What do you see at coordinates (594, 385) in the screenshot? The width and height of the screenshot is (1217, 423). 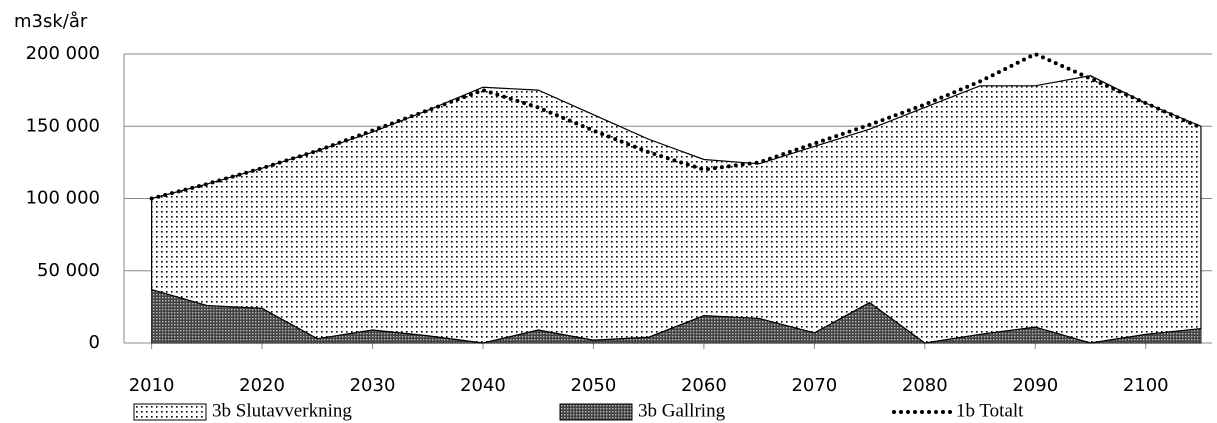 I see `x-tick-label: 2050` at bounding box center [594, 385].